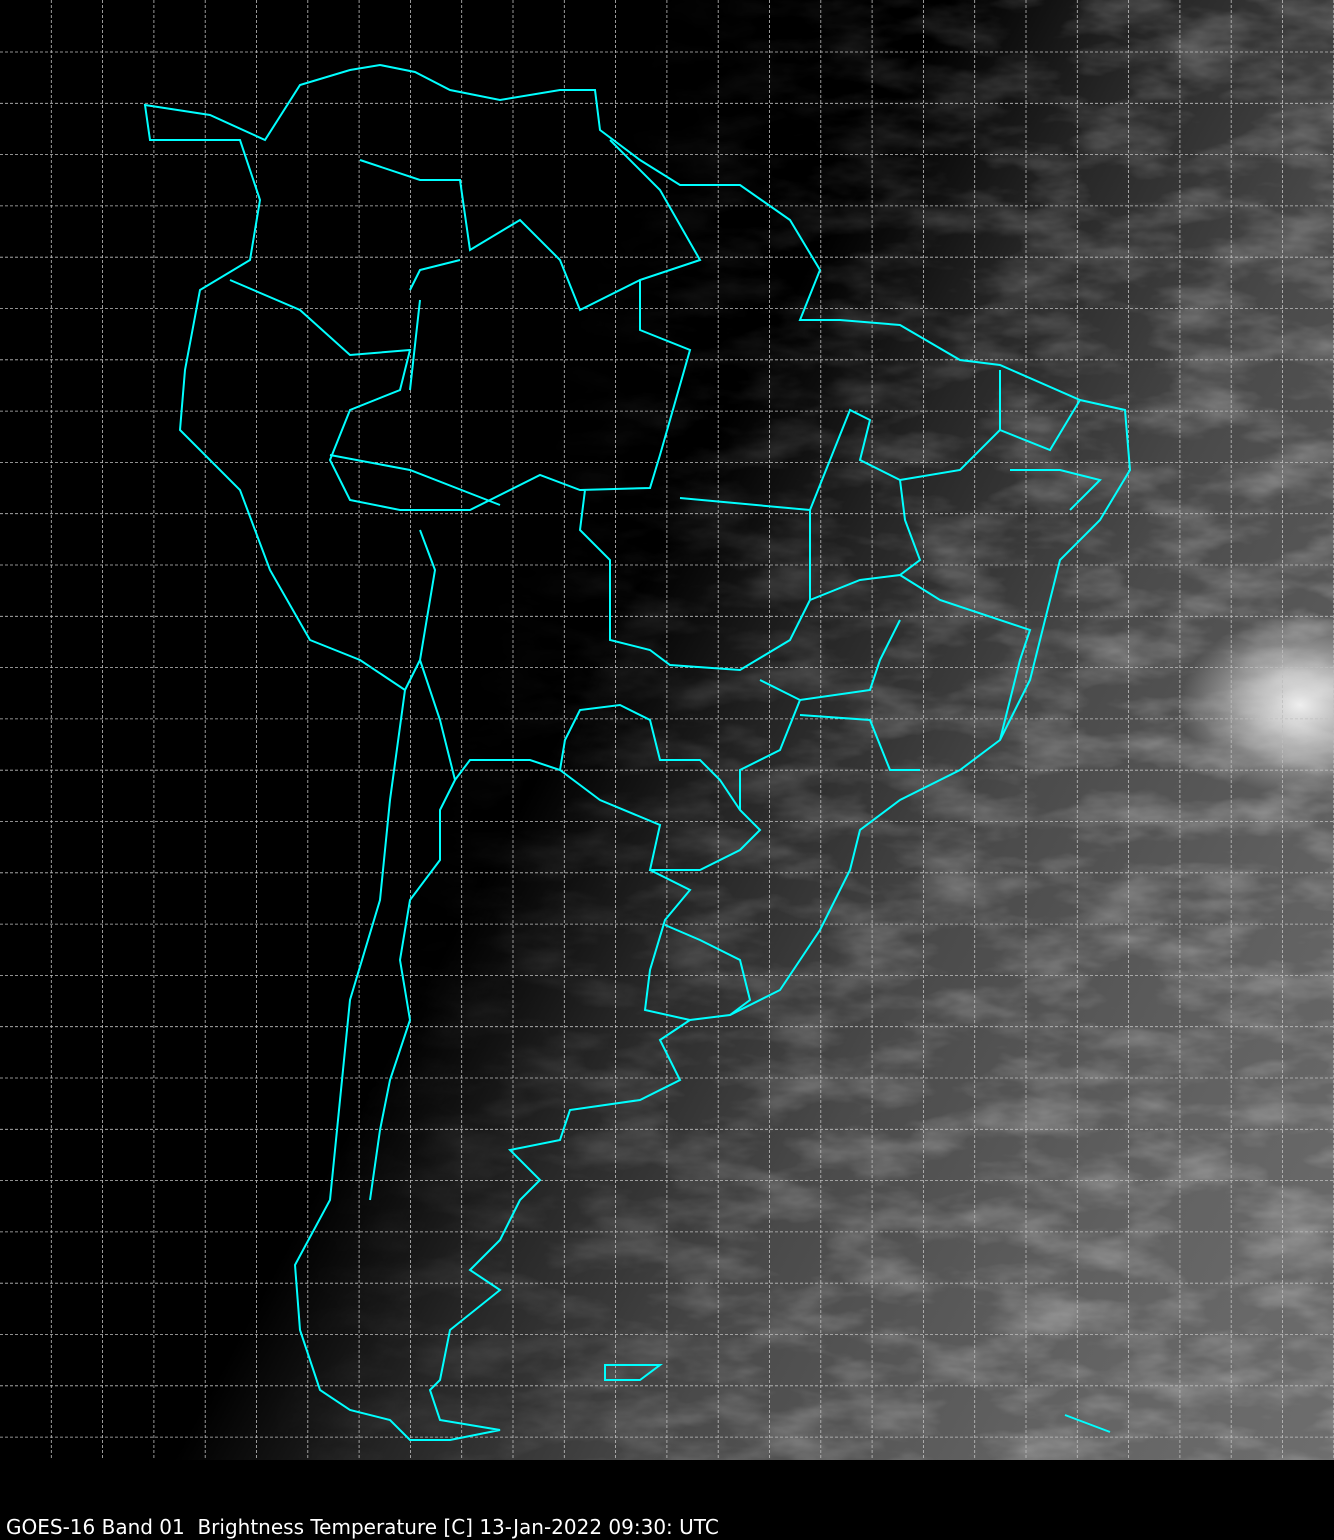 This screenshot has height=1540, width=1334. Describe the element at coordinates (1087, 1423) in the screenshot. I see `south-georgia` at that location.